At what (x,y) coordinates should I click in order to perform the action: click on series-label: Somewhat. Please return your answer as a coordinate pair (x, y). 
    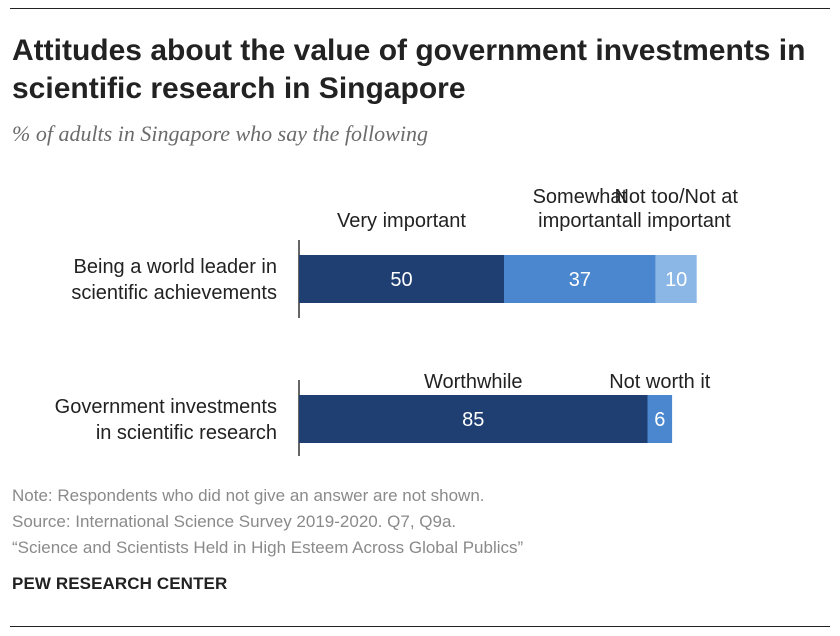
    Looking at the image, I should click on (580, 197).